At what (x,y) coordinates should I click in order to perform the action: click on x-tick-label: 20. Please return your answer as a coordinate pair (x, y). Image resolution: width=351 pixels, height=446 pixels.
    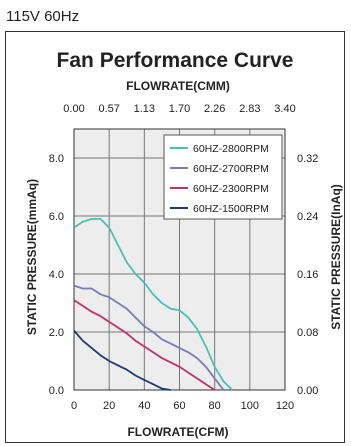
    Looking at the image, I should click on (109, 406).